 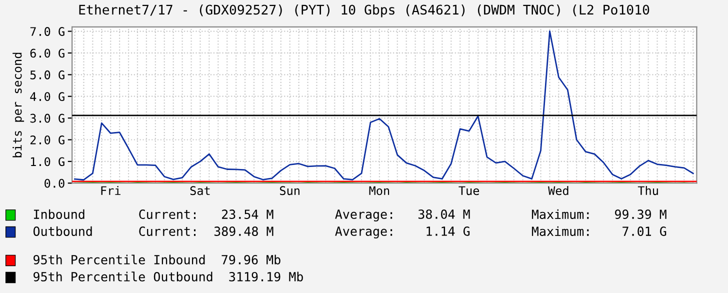 I want to click on y-tick-label: 1.0 G, so click(x=47, y=161).